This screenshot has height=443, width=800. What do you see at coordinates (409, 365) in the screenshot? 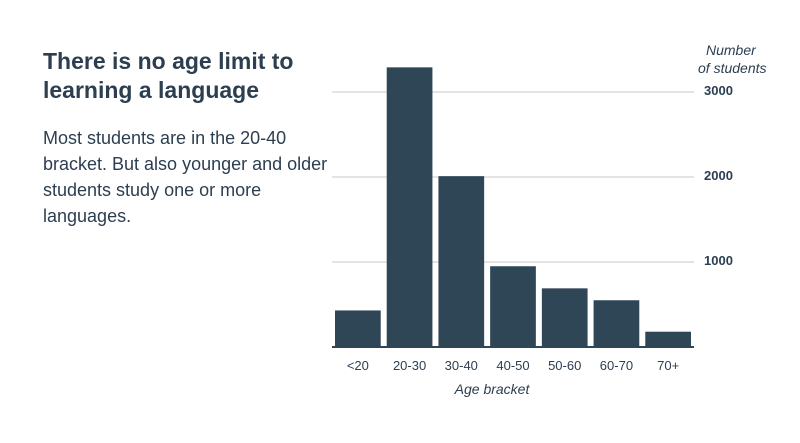
I see `x-tick-label: 20-30` at bounding box center [409, 365].